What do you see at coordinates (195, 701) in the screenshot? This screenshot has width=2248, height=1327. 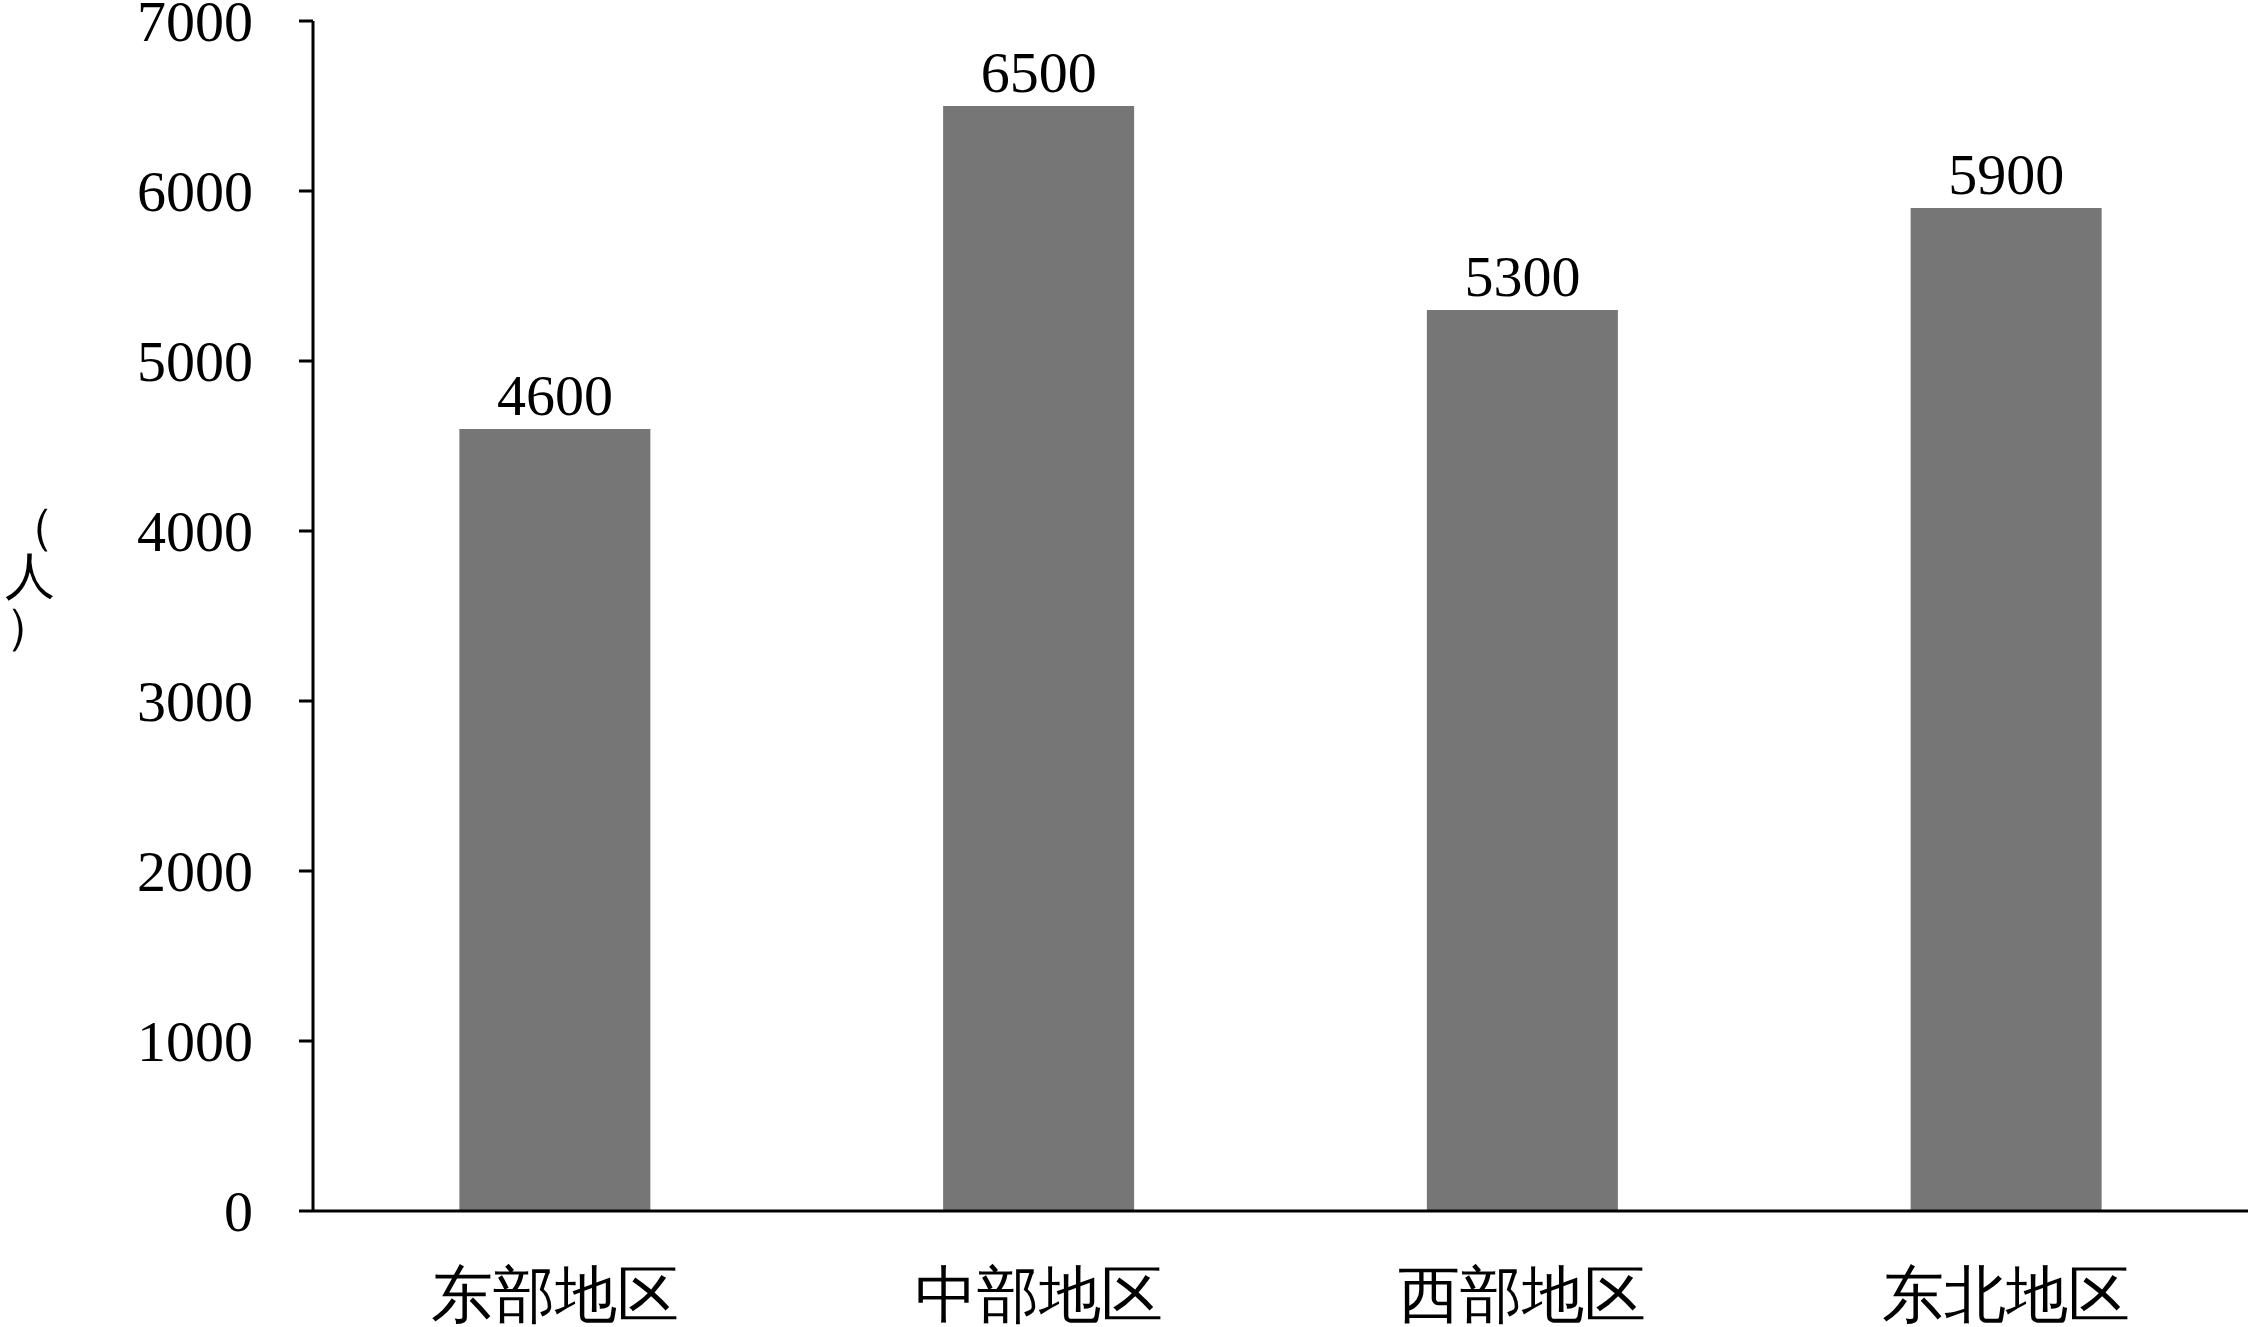 I see `y-tick-label: 3000` at bounding box center [195, 701].